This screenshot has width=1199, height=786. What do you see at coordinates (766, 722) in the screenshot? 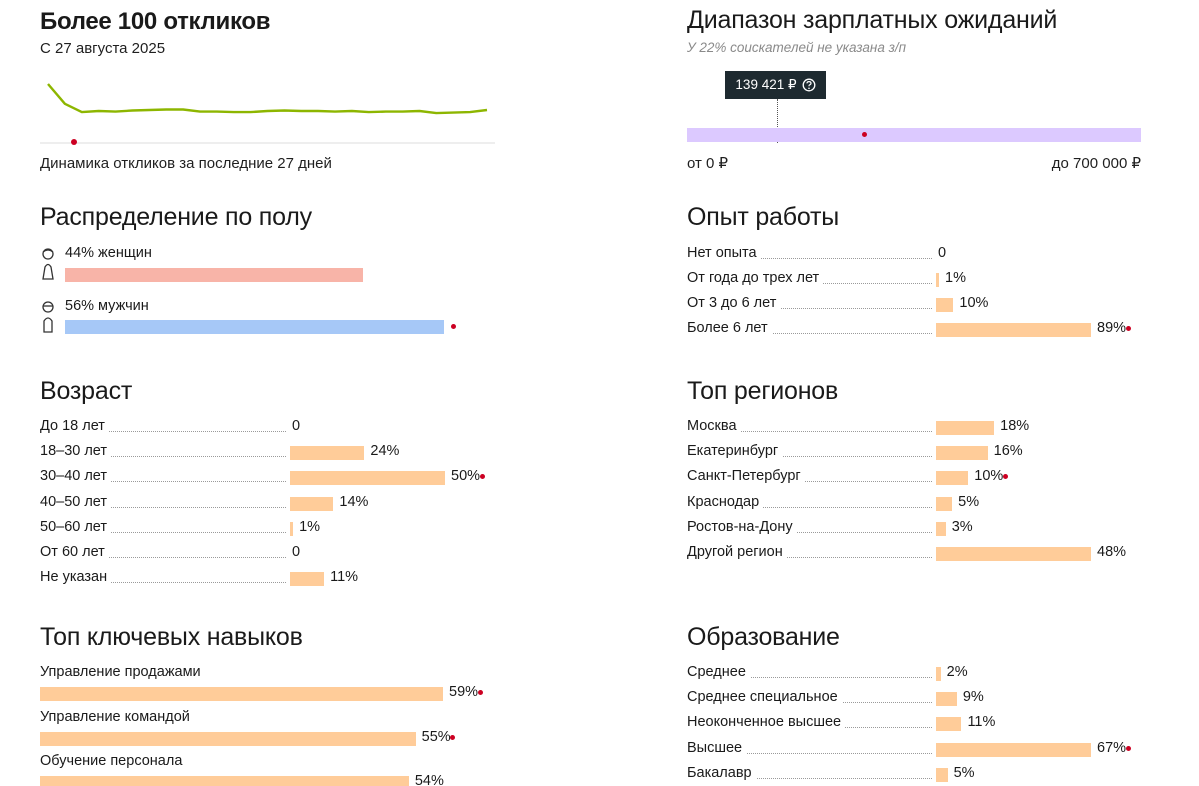
I see `row-label: Неоконченное высшее` at bounding box center [766, 722].